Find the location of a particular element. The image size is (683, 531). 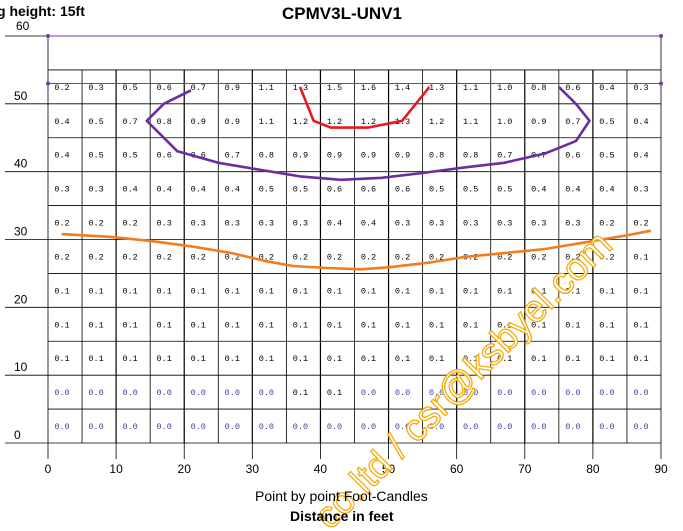

cell-value: 1.5 is located at coordinates (334, 88).